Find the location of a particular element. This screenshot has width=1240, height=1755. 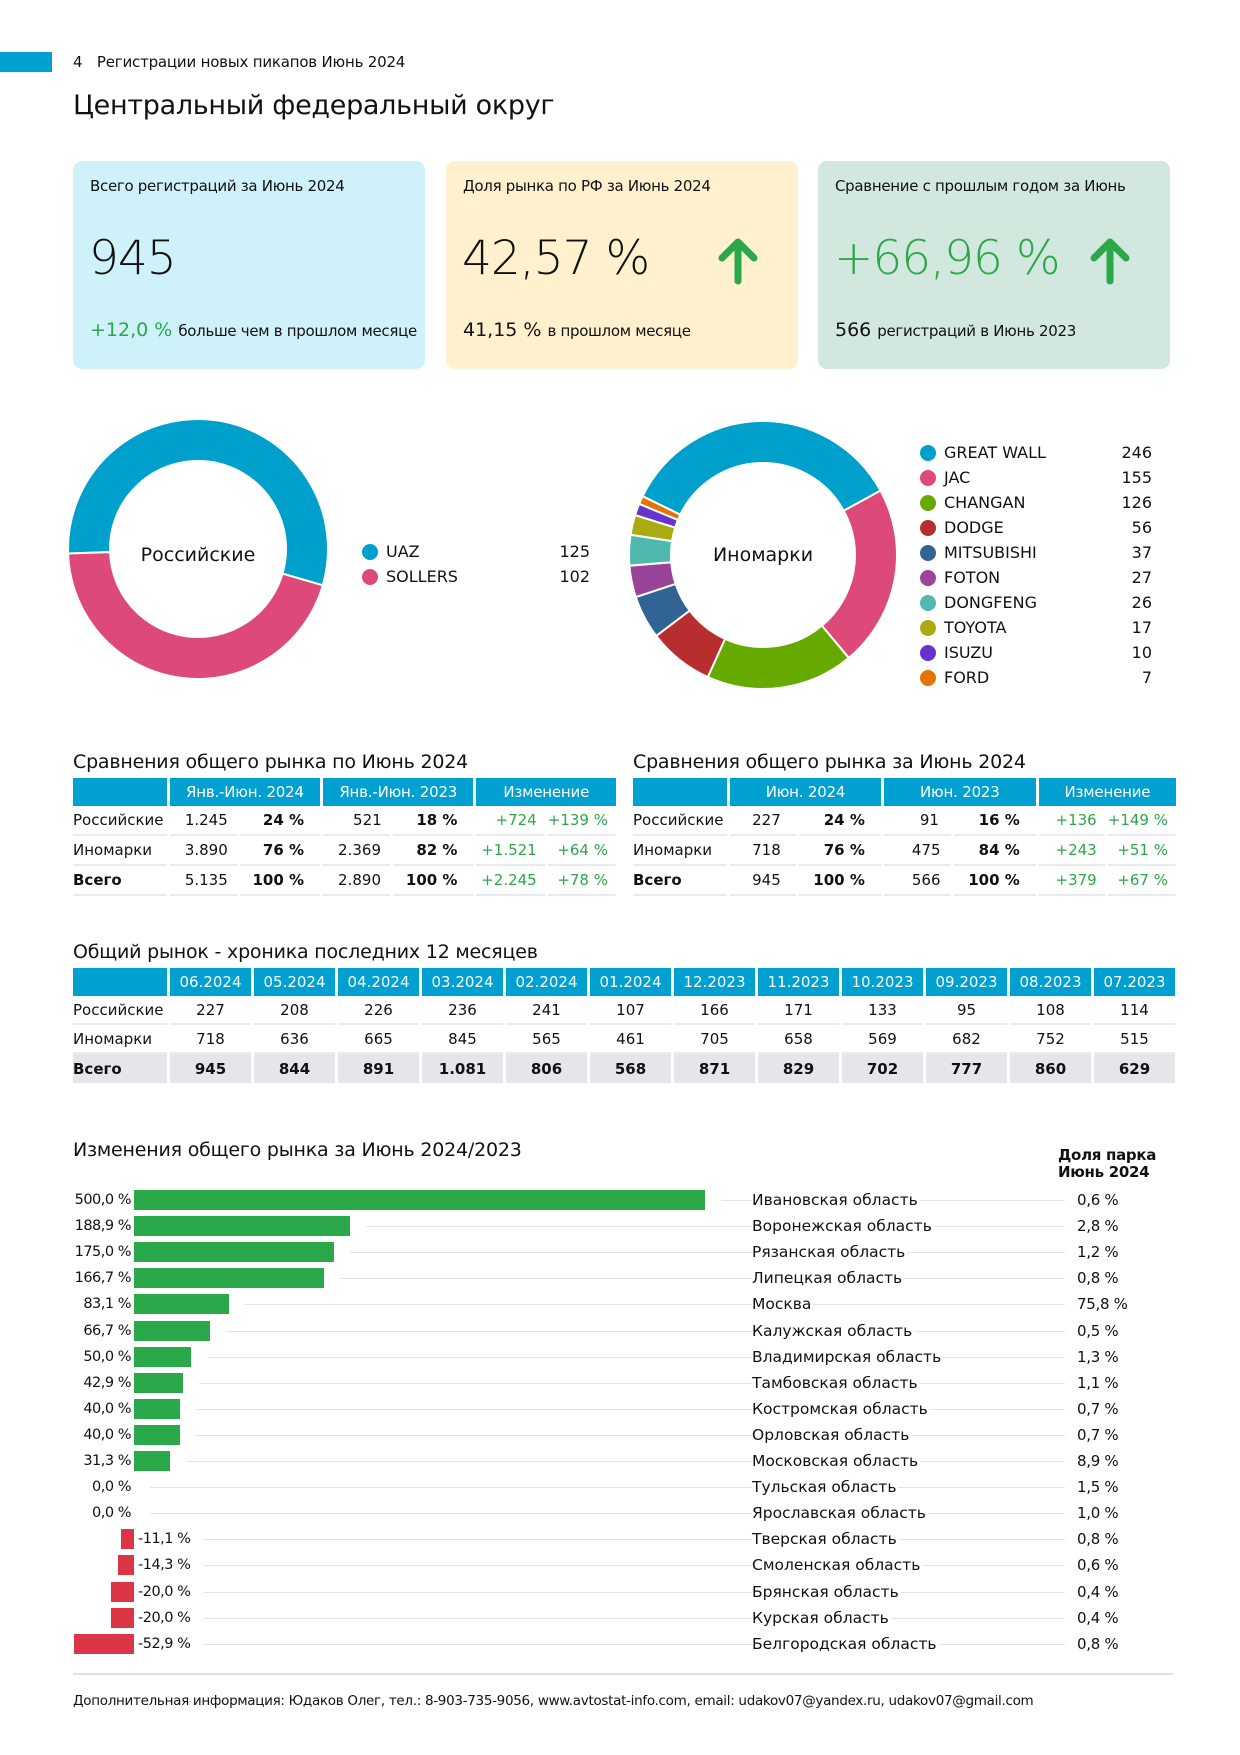

bar-row: 0,0 % Тульская область 1,5 % is located at coordinates (620, 1487).